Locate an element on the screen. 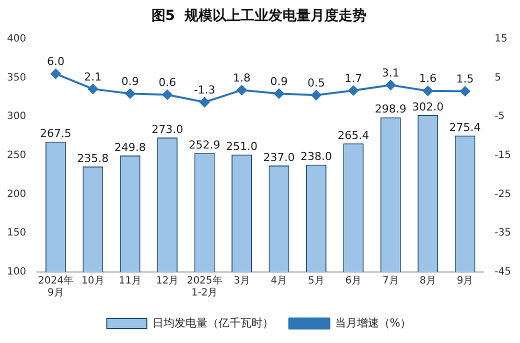 This screenshot has height=343, width=520. data-label: 0.6 is located at coordinates (167, 83).